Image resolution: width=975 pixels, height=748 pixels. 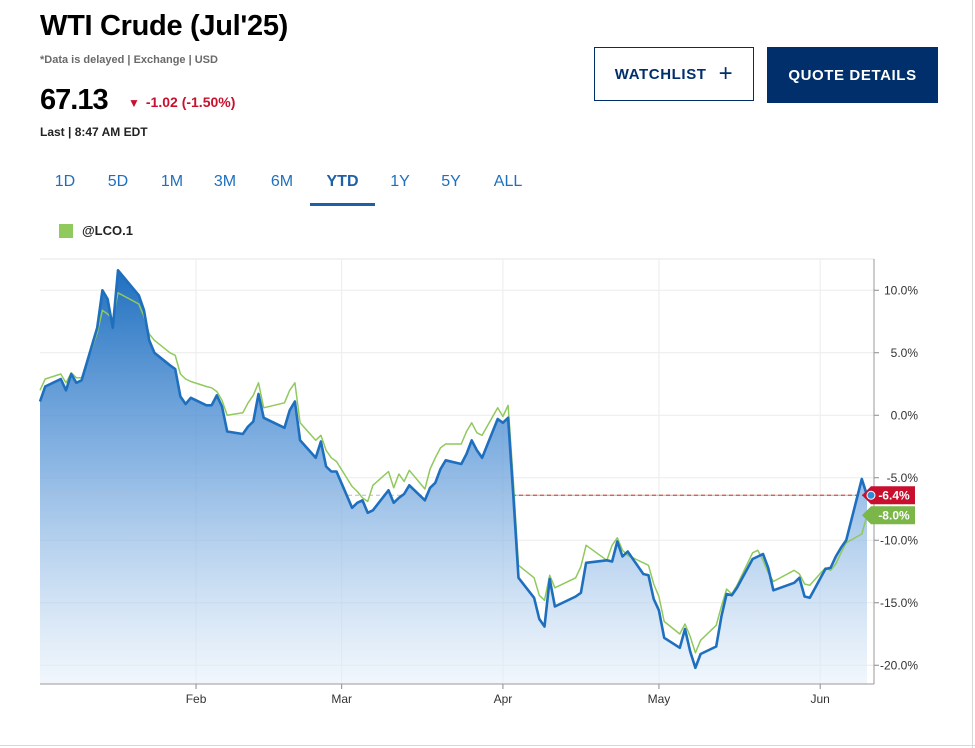 I want to click on lco-end-label-bg, so click(x=888, y=515).